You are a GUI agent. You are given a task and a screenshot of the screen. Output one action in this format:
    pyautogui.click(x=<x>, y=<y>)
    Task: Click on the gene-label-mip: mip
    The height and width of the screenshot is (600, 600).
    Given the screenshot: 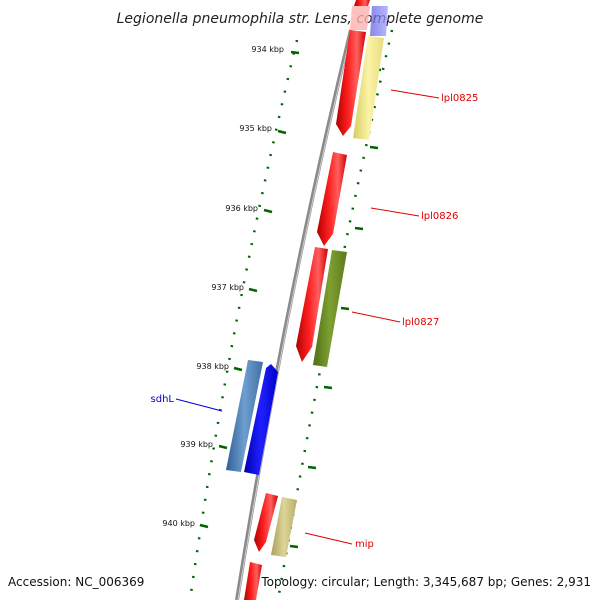 What is the action you would take?
    pyautogui.click(x=364, y=544)
    